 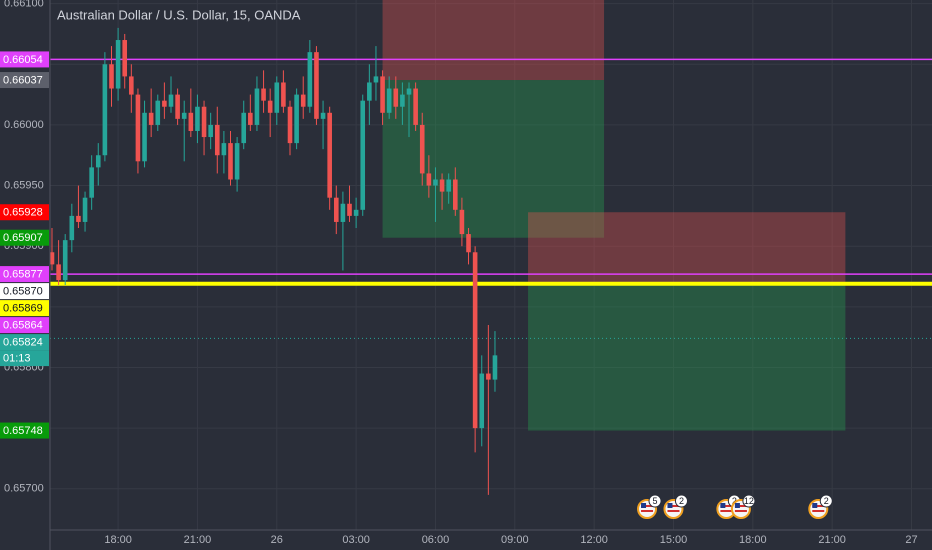 I want to click on price-label: 0.65864, so click(x=23, y=326).